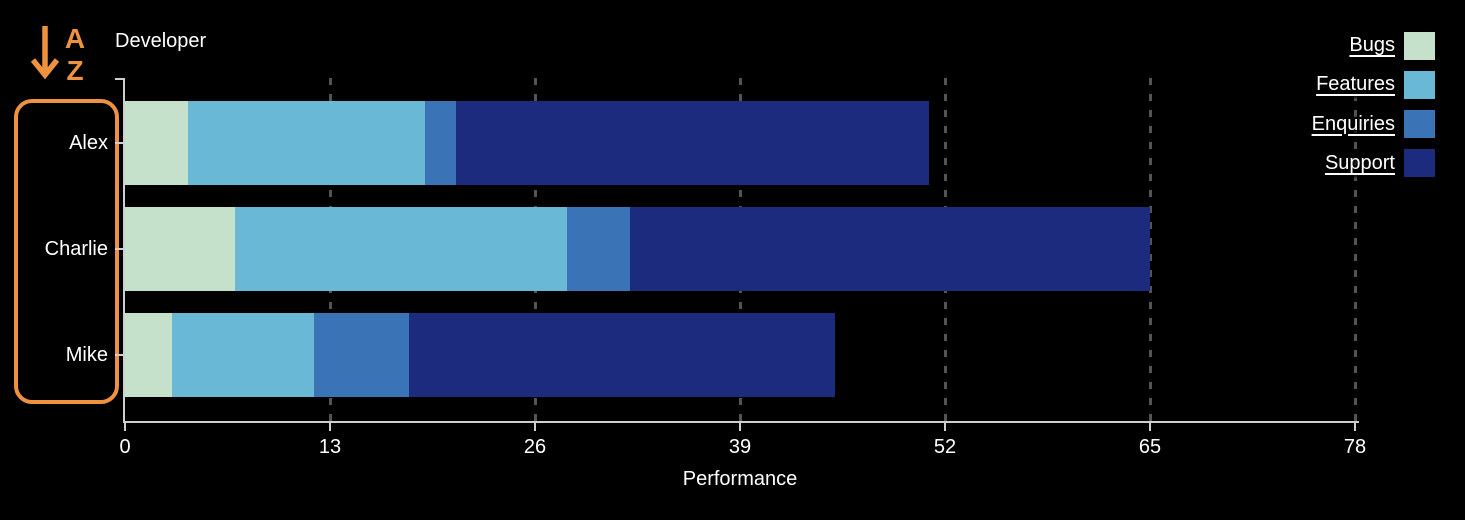  Describe the element at coordinates (161, 41) in the screenshot. I see `y-axis-title: Developer` at that location.